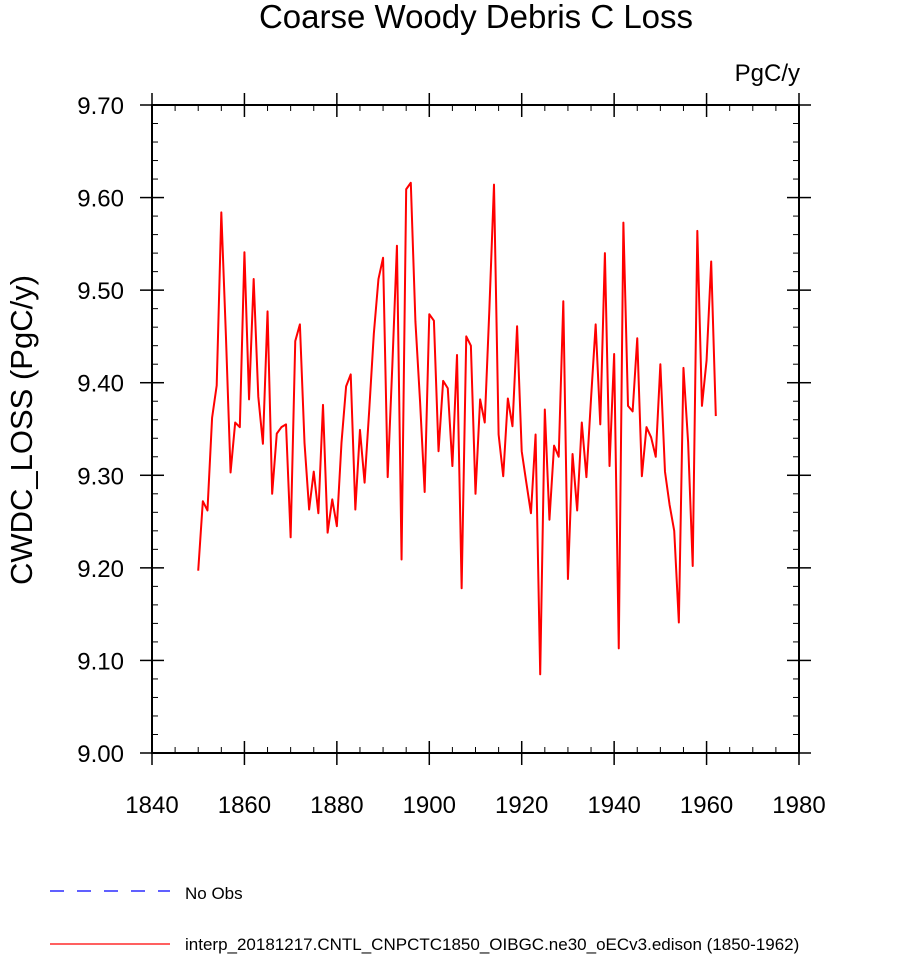  Describe the element at coordinates (214, 893) in the screenshot. I see `legend-label-no-obs: No Obs` at that location.